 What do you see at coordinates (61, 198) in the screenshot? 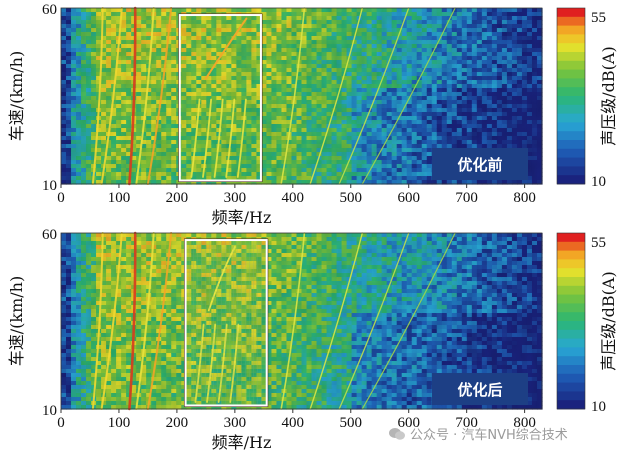
I see `x-tick-label: 0` at bounding box center [61, 198].